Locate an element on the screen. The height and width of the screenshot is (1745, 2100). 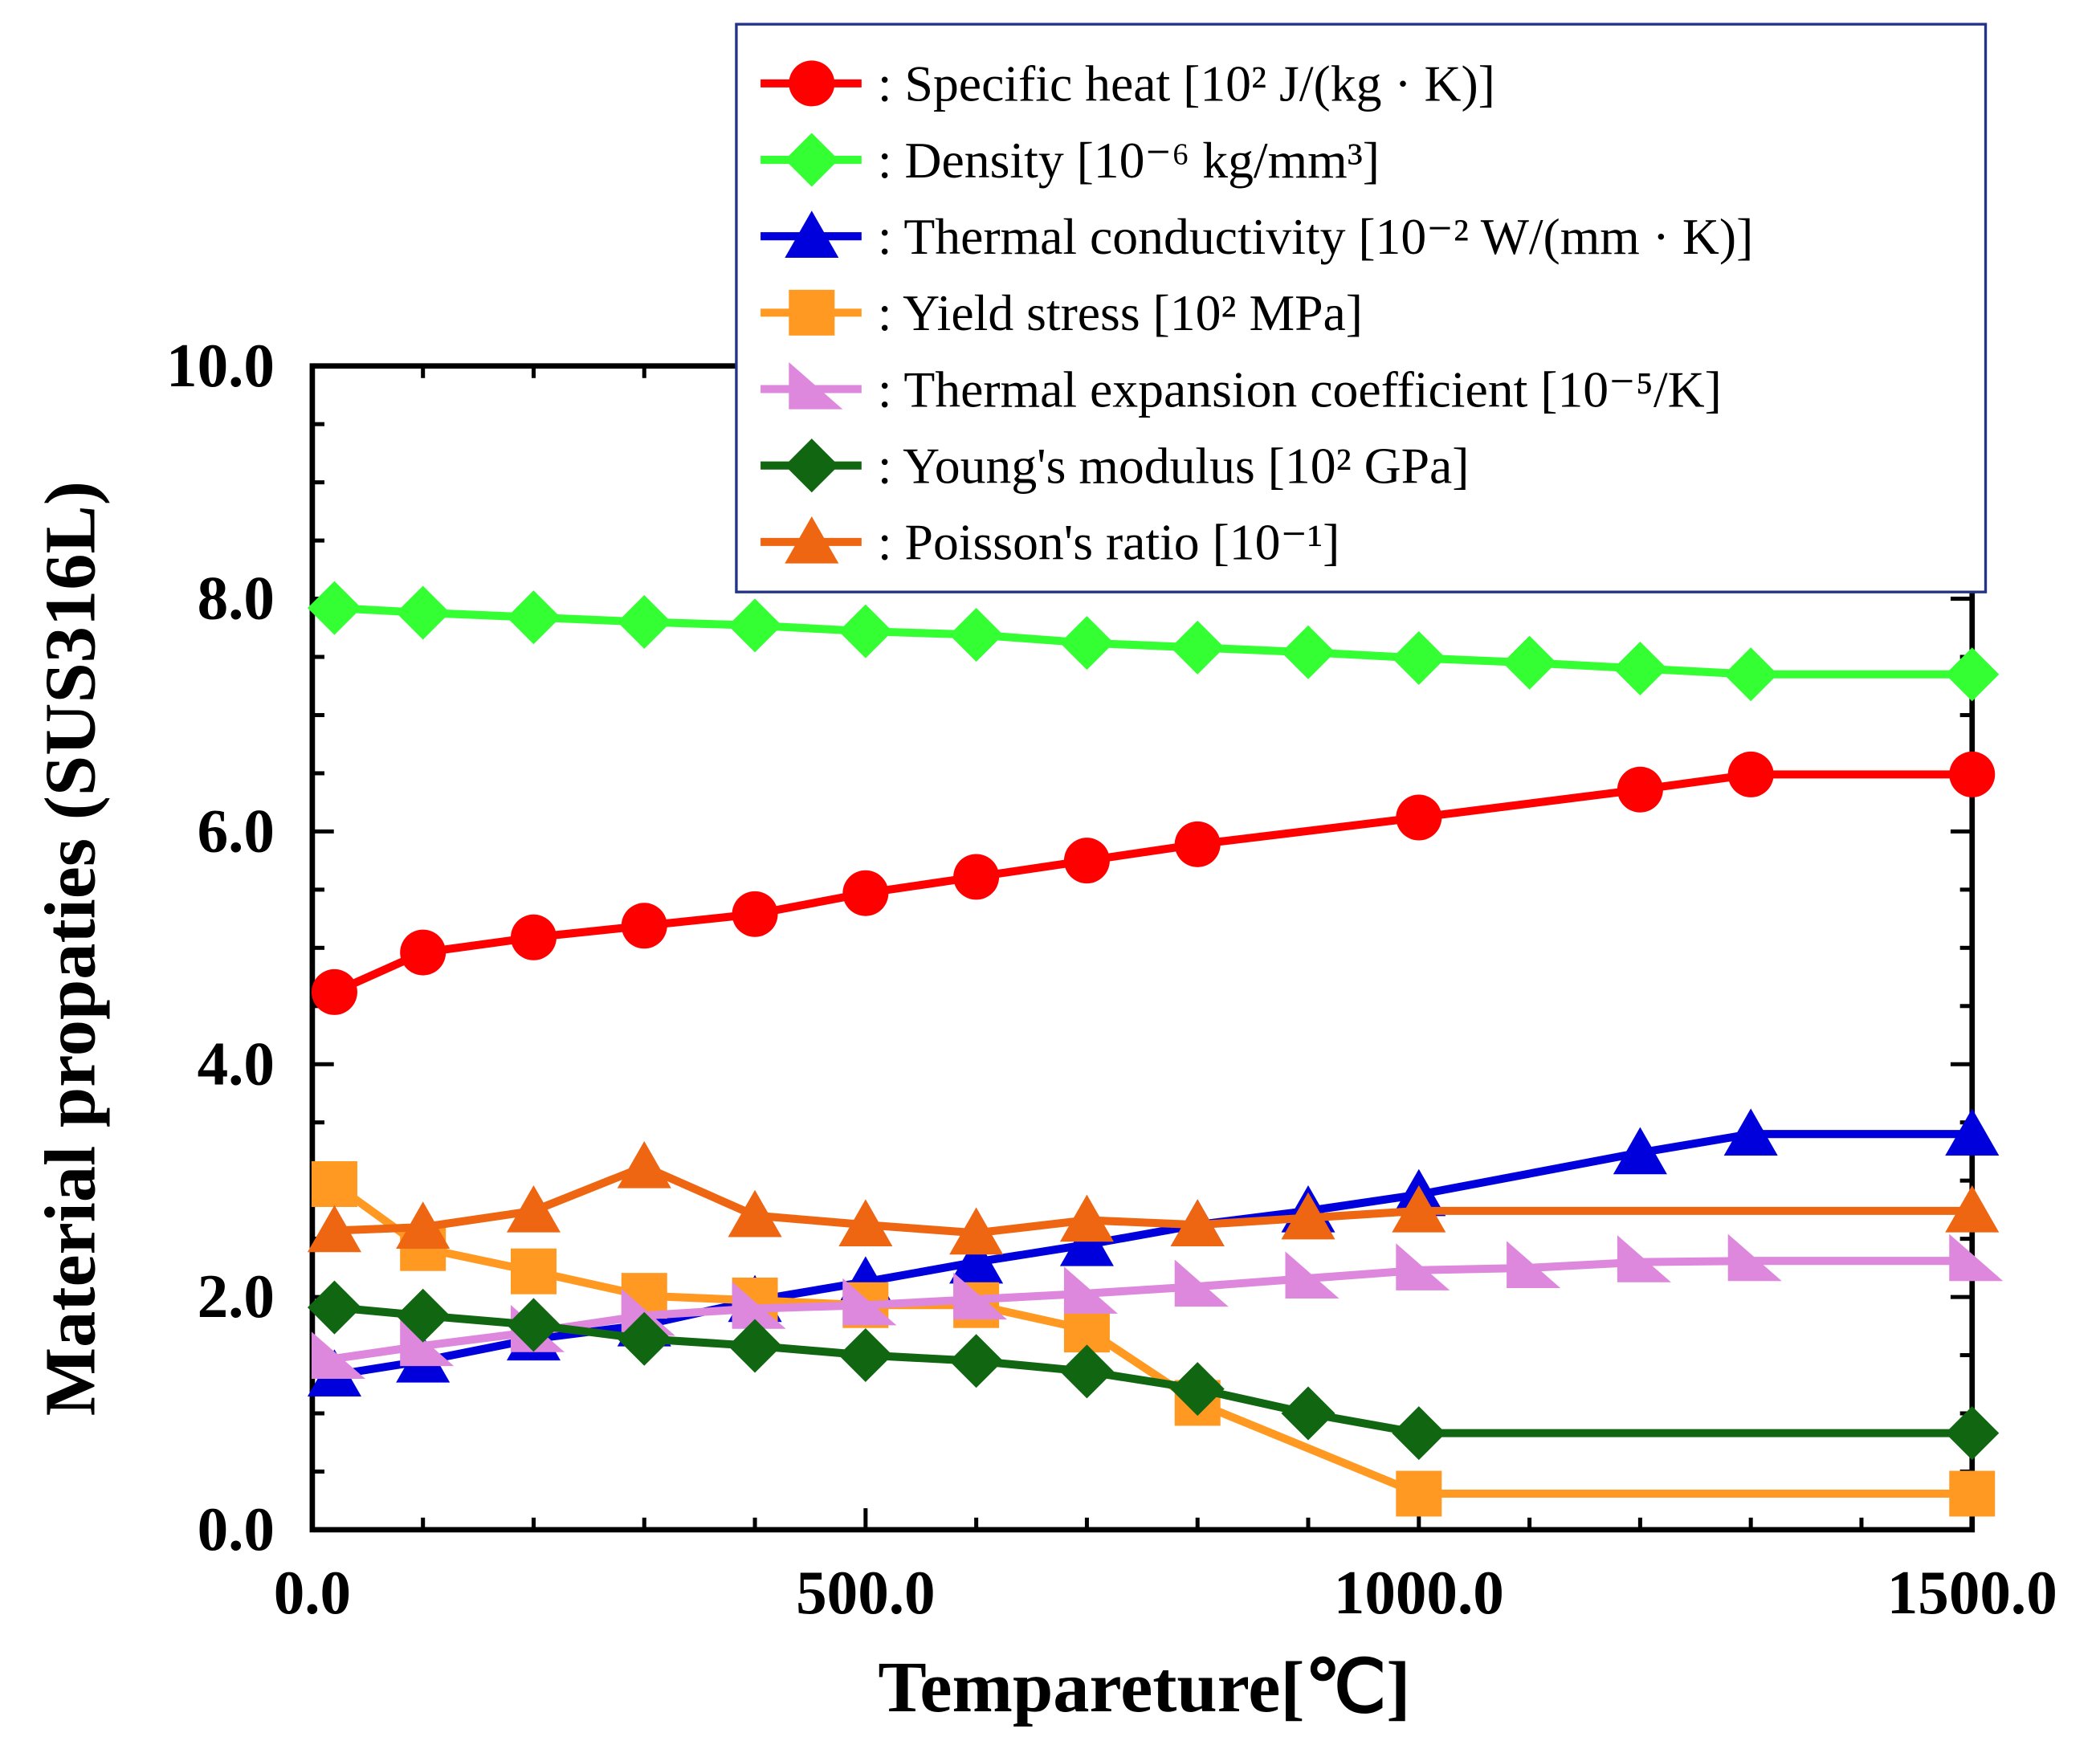
legend-entry: : Density [10⁻⁶ kg/mm³] is located at coordinates (1070, 160).